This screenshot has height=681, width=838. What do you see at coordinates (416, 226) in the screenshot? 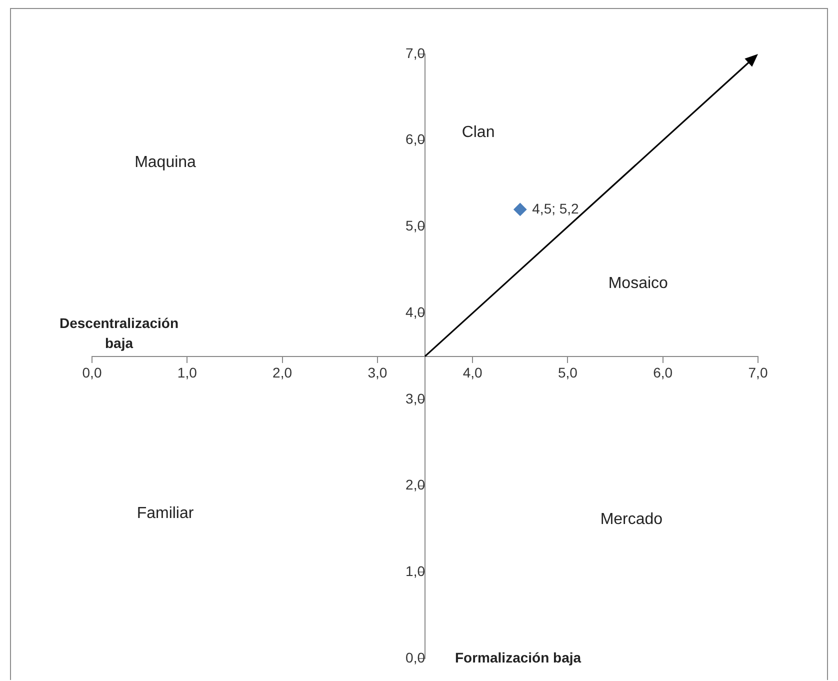
I see `y-tick-label: 5,0` at bounding box center [416, 226].